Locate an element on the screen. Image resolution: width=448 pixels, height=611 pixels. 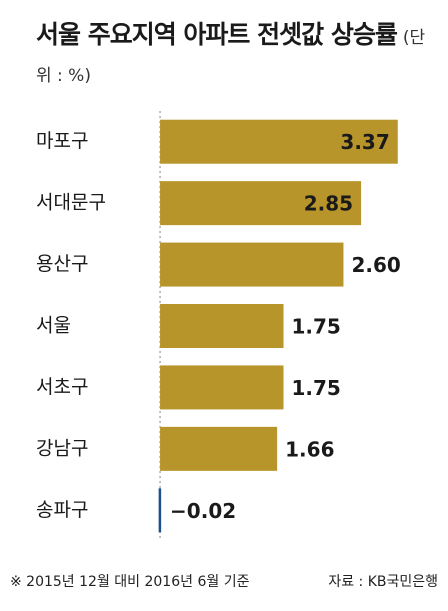
y-tick-label: 강남구 is located at coordinates (62, 448).